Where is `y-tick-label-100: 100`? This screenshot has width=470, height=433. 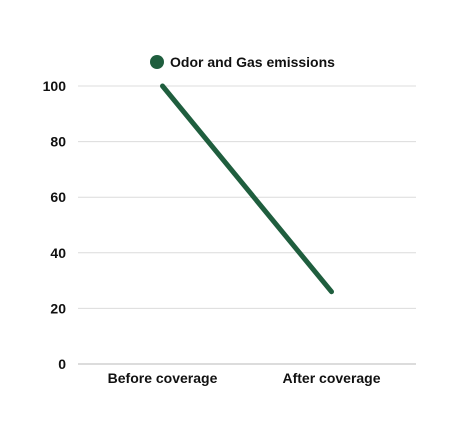
y-tick-label-100: 100 is located at coordinates (55, 86).